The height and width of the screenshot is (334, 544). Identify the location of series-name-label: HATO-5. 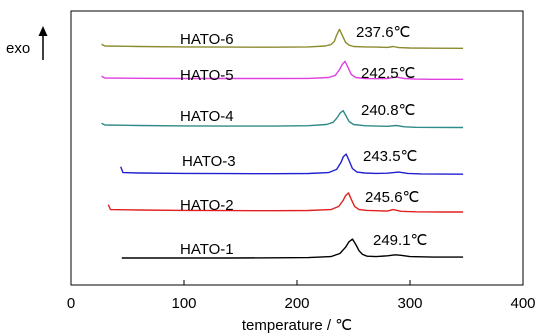
(207, 75).